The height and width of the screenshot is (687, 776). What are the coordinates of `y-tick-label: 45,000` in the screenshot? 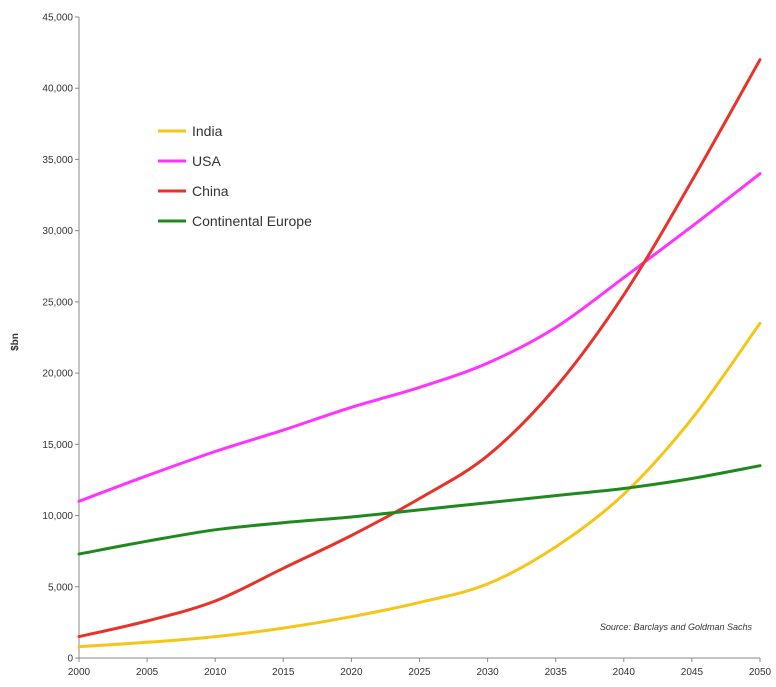 It's located at (57, 18).